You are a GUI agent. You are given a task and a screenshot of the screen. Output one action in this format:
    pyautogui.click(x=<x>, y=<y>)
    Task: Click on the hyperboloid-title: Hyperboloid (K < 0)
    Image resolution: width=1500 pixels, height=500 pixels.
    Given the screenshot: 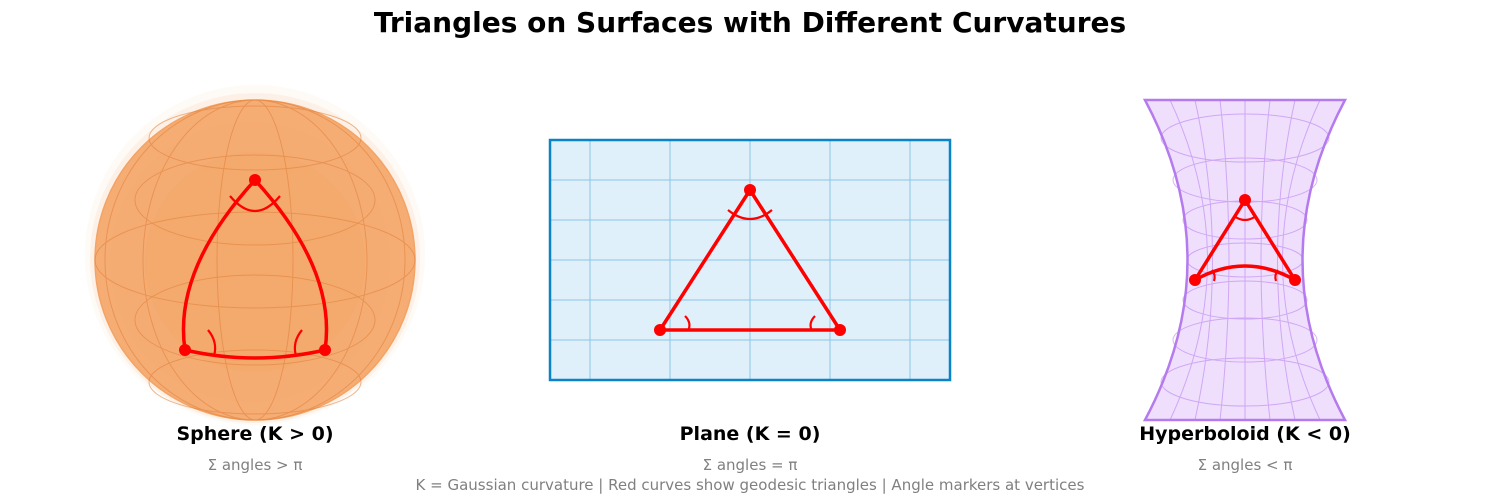 What is the action you would take?
    pyautogui.click(x=1245, y=434)
    